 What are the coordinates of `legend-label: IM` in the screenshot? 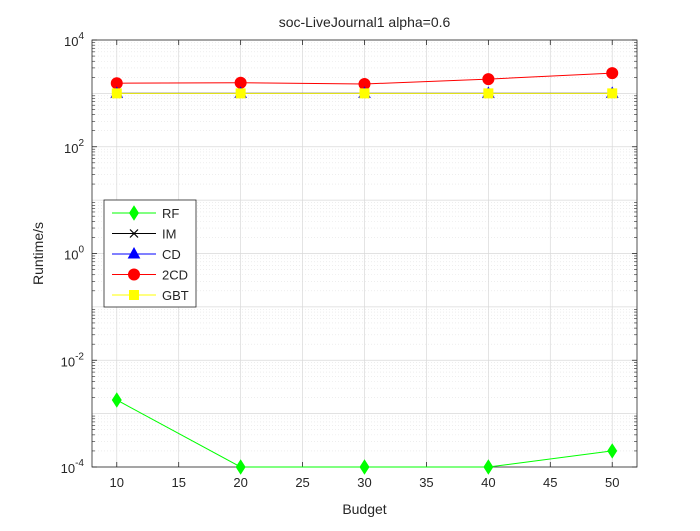 It's located at (169, 234).